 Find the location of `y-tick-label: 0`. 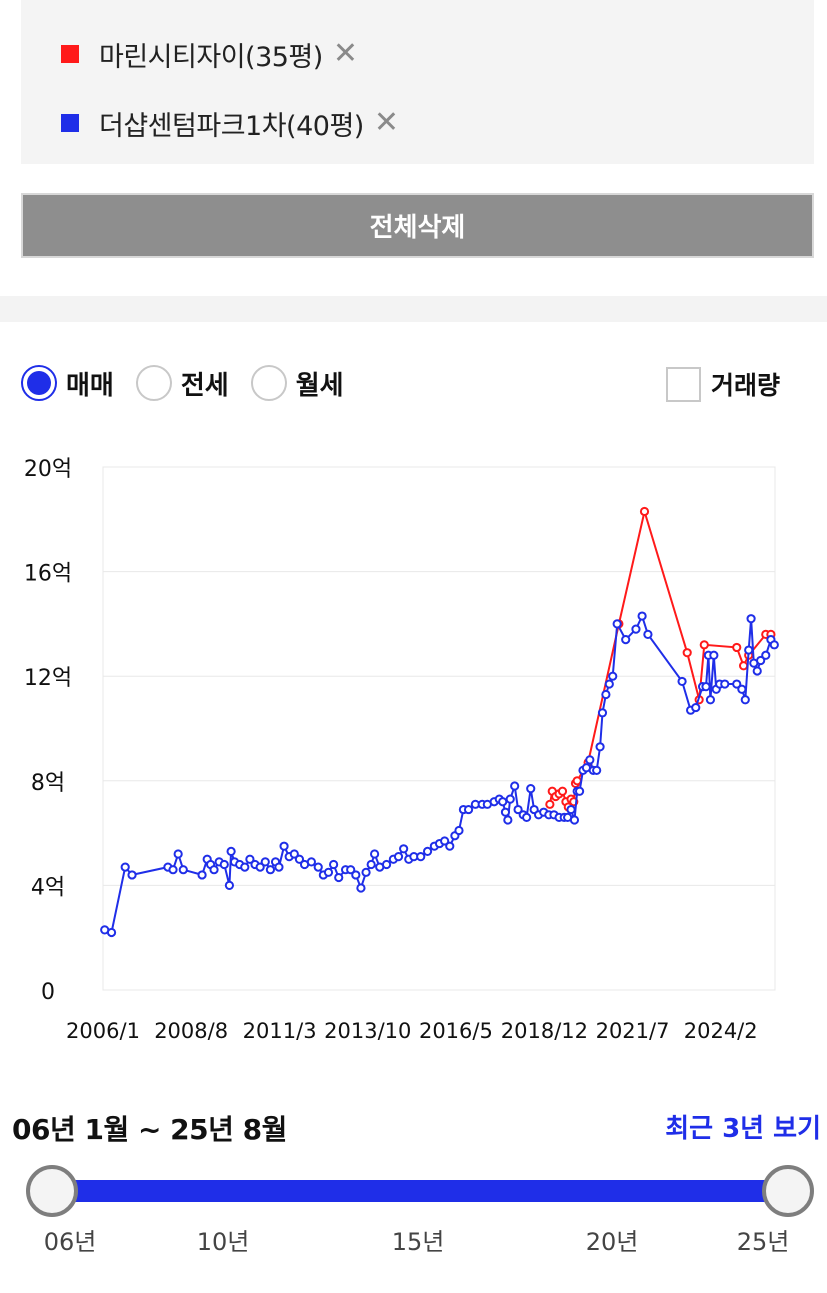

y-tick-label: 0 is located at coordinates (48, 992).